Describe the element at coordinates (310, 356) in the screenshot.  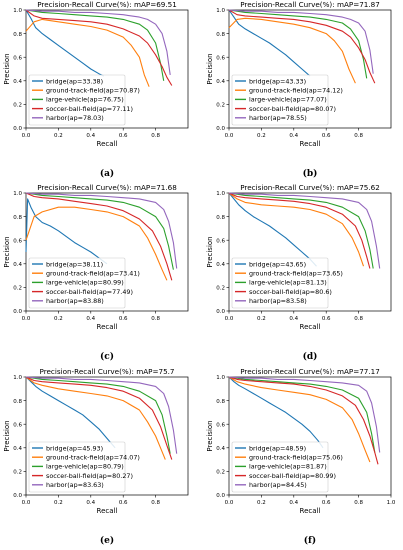
I see `panel-caption: (d)` at that location.